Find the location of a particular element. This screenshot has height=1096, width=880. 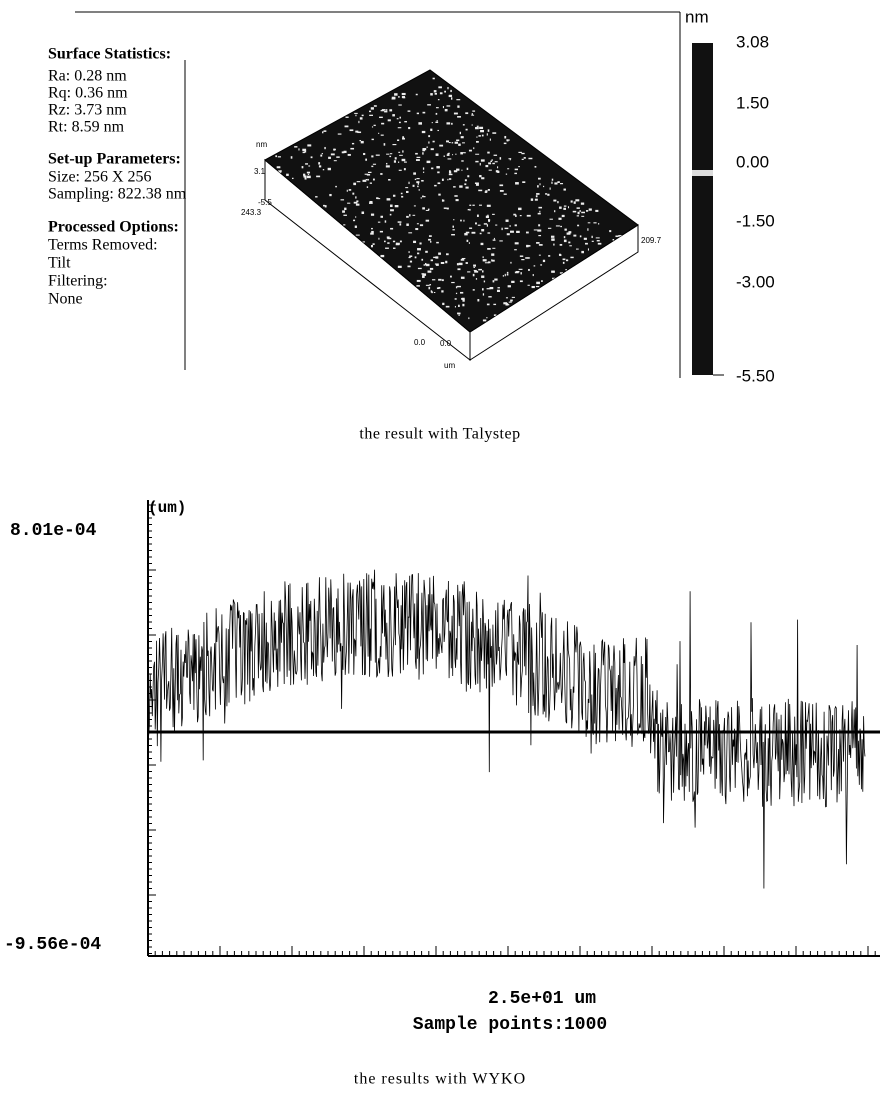

y-origin: 0.0 is located at coordinates (420, 342).